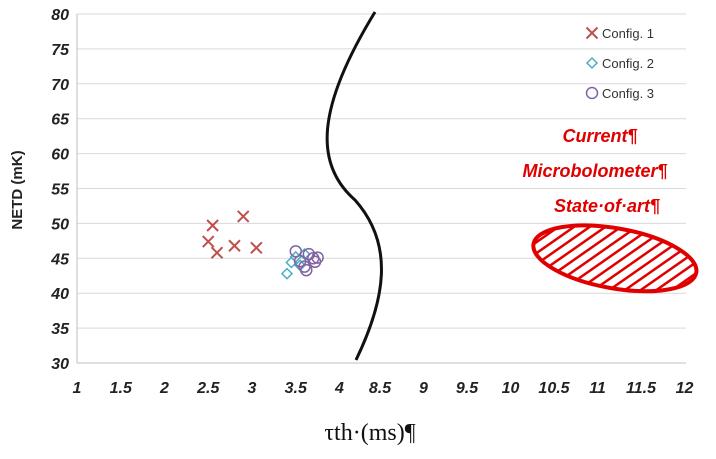 This screenshot has height=459, width=716. What do you see at coordinates (121, 388) in the screenshot?
I see `x-tick-label: 1.5` at bounding box center [121, 388].